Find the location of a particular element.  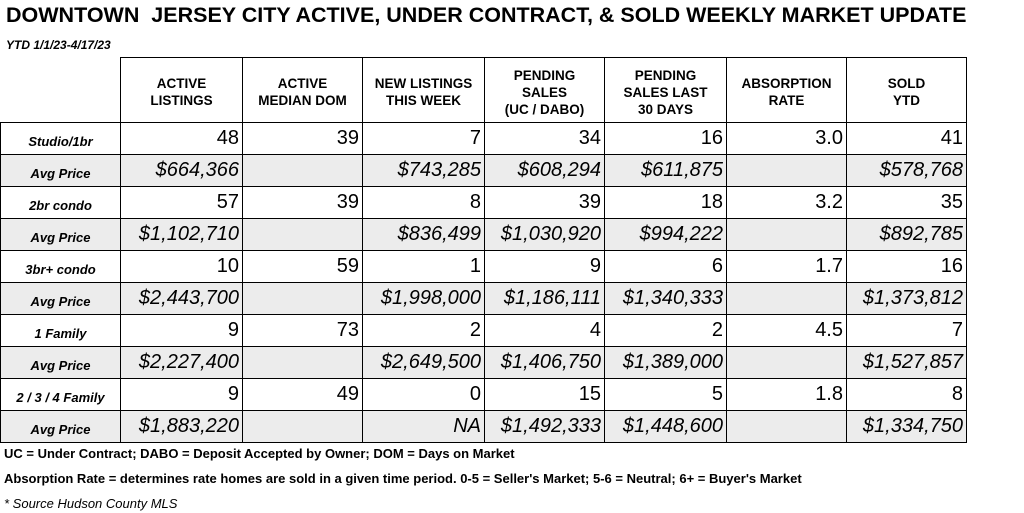

cell: $1,883,220 is located at coordinates (181, 426).